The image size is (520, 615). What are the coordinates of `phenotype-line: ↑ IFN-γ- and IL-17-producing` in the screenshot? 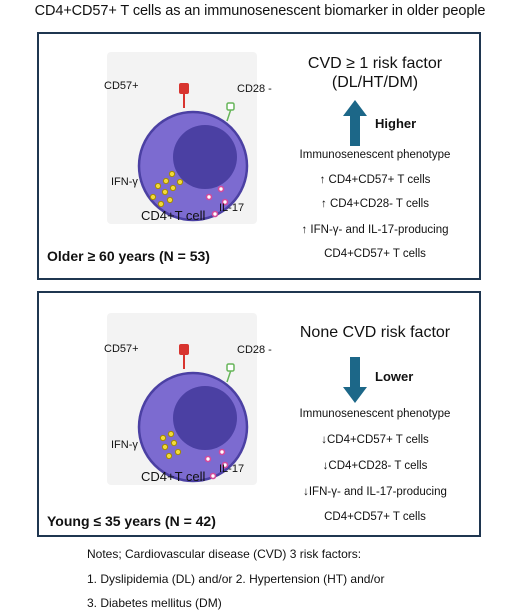 It's located at (375, 230).